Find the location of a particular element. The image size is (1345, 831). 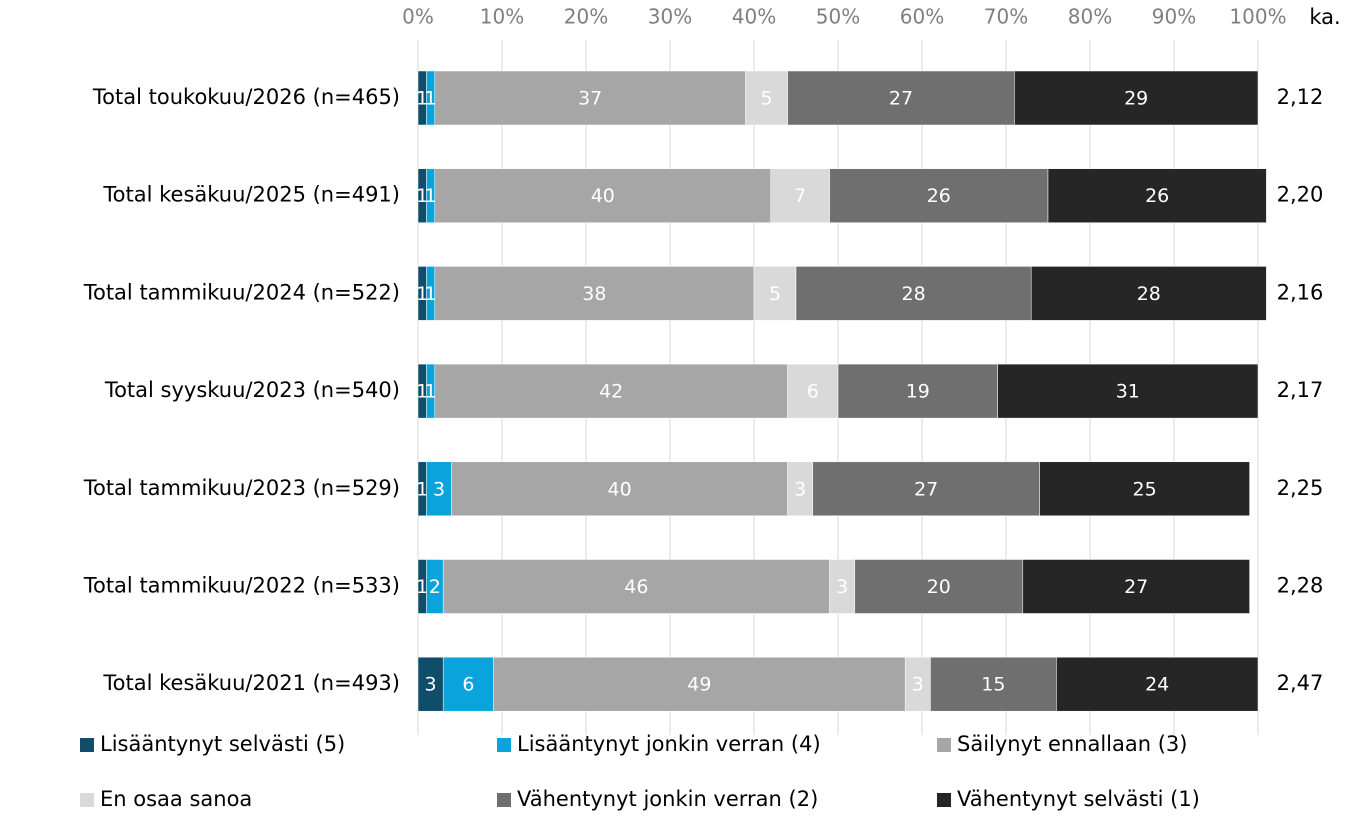

data-label: 15 is located at coordinates (993, 685).